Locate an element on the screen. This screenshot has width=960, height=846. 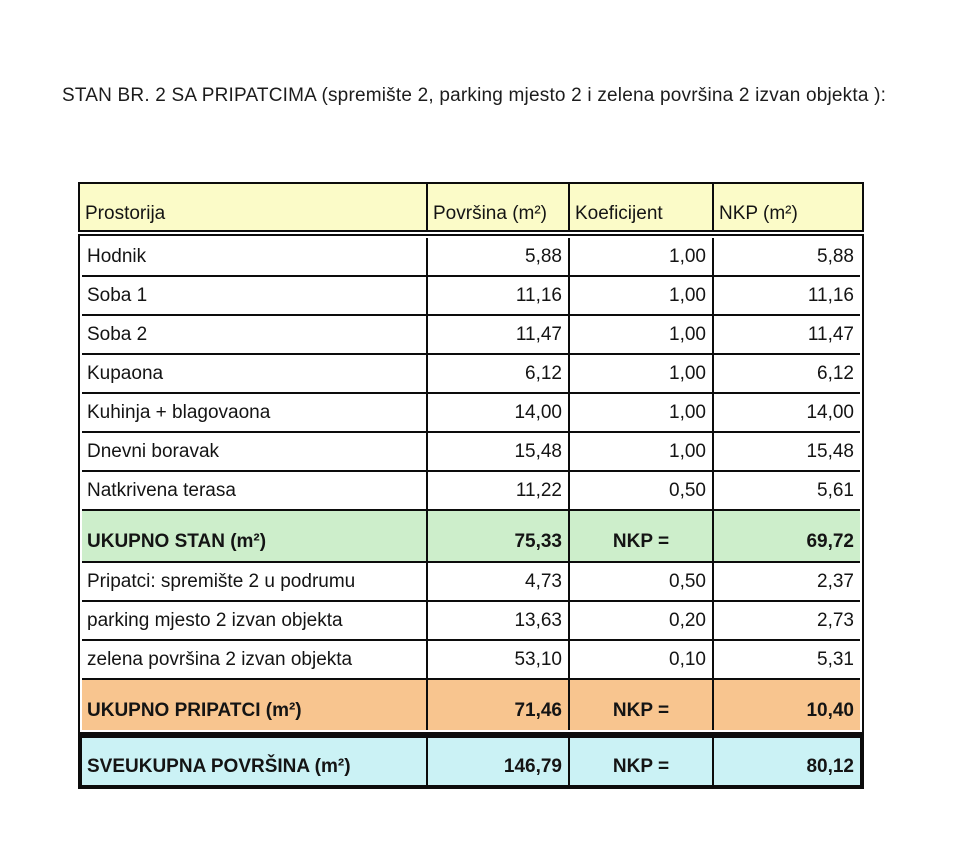
cell-room-name: Dnevni boravak is located at coordinates (255, 451).